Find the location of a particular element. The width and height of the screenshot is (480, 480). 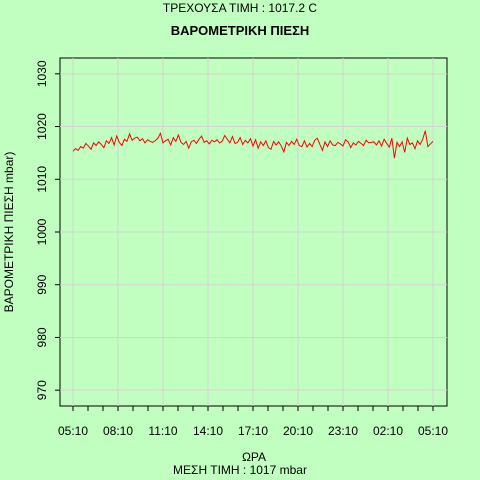

y-tick-label: 1000 is located at coordinates (42, 231).